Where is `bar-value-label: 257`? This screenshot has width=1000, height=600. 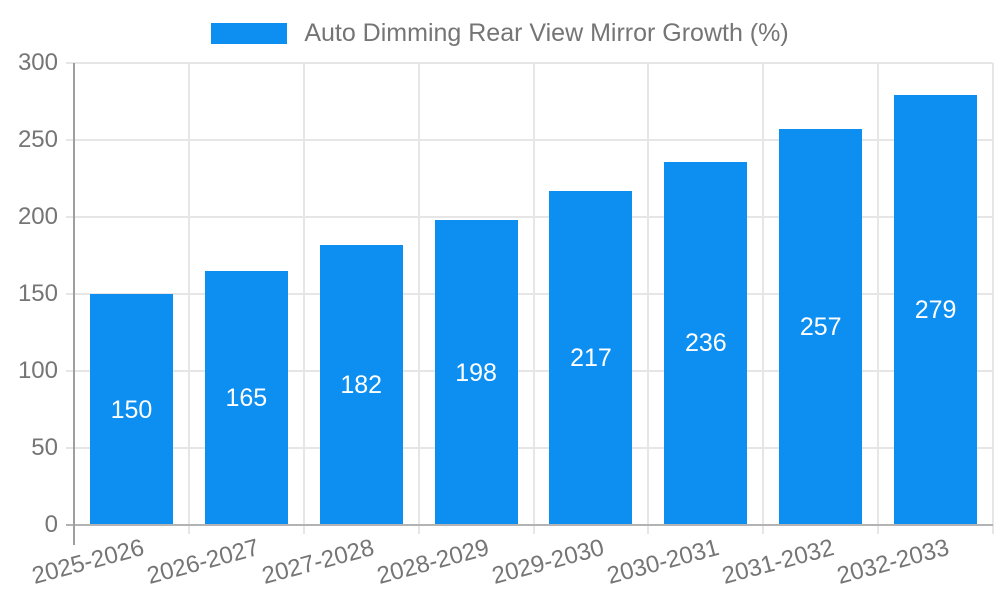 bar-value-label: 257 is located at coordinates (820, 327).